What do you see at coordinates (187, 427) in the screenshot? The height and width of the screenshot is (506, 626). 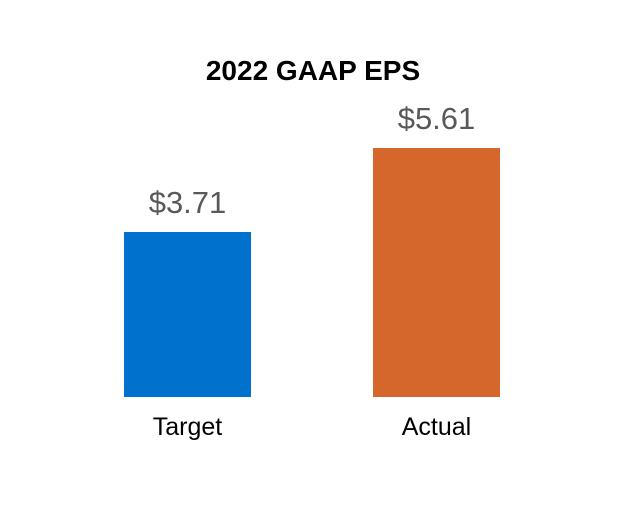 I see `category-label-target: Target` at bounding box center [187, 427].